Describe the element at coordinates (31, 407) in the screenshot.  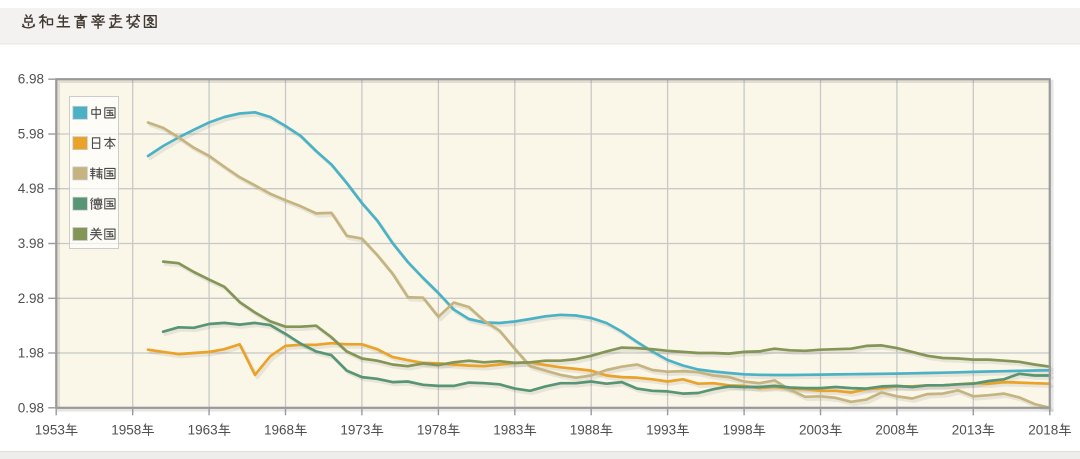
I see `svg-text: 0.98` at that location.